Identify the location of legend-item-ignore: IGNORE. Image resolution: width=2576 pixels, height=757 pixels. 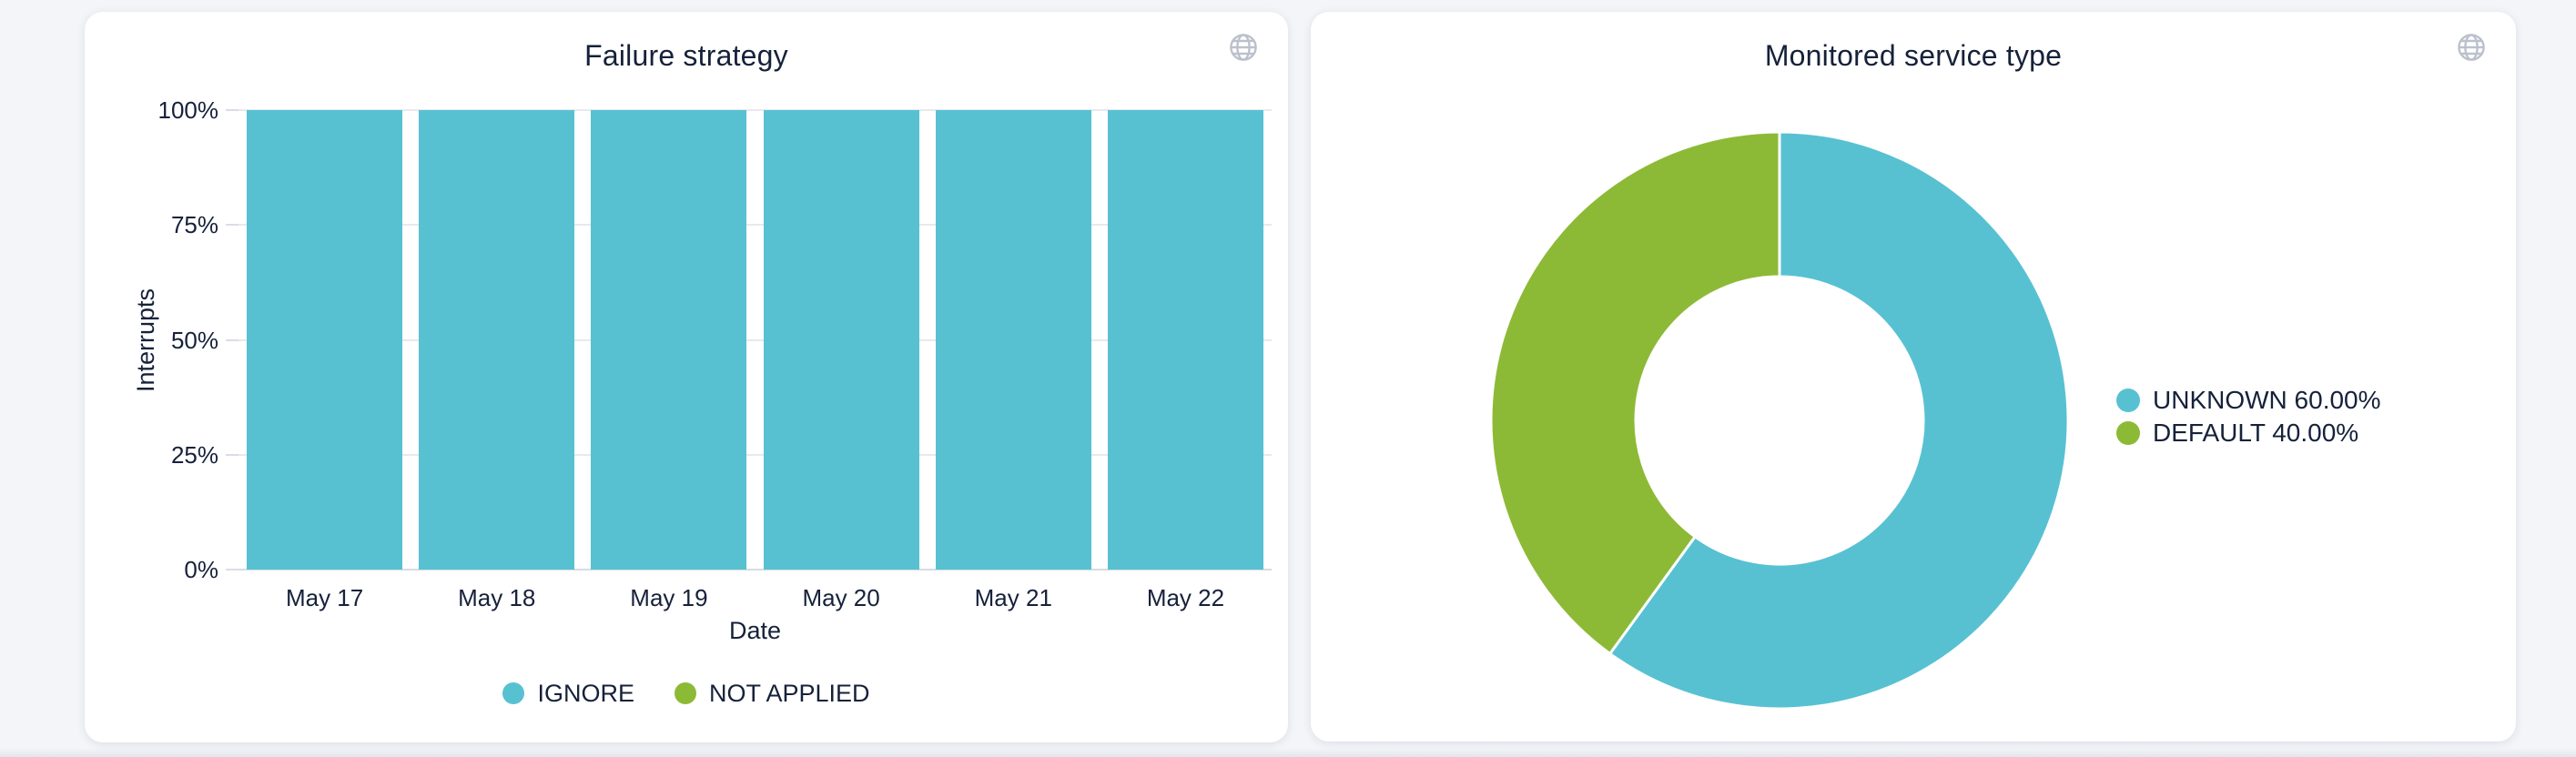
(568, 694).